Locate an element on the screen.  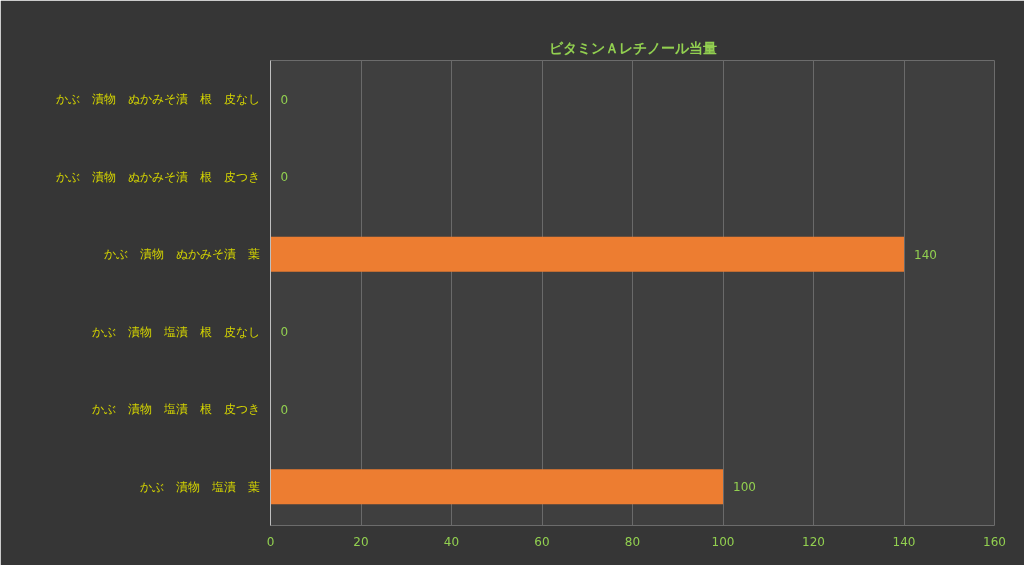
y-tick-label: かぶ 漬物 塩漬 根 皮つき is located at coordinates (175, 409).